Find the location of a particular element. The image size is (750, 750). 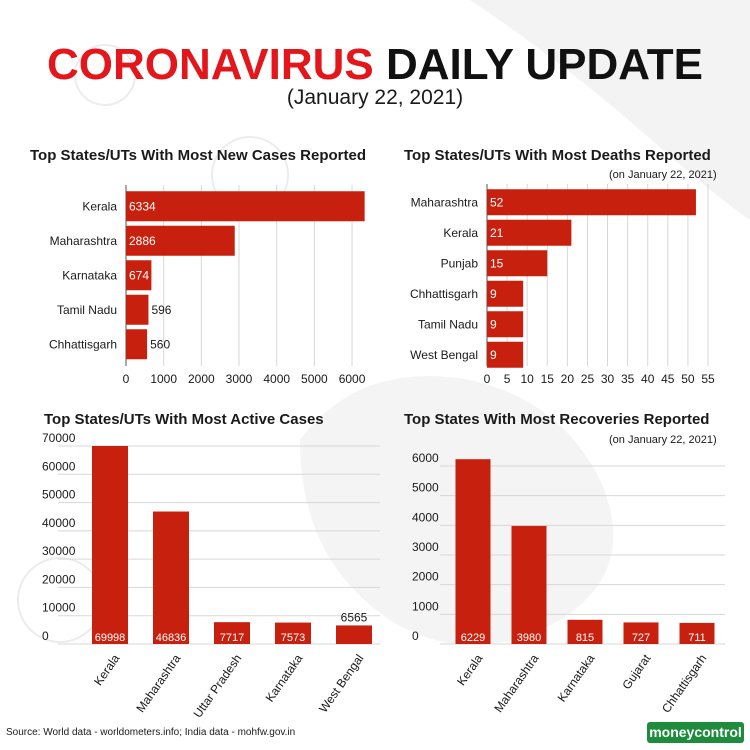

chart2-tick-label: 5 is located at coordinates (507, 379).